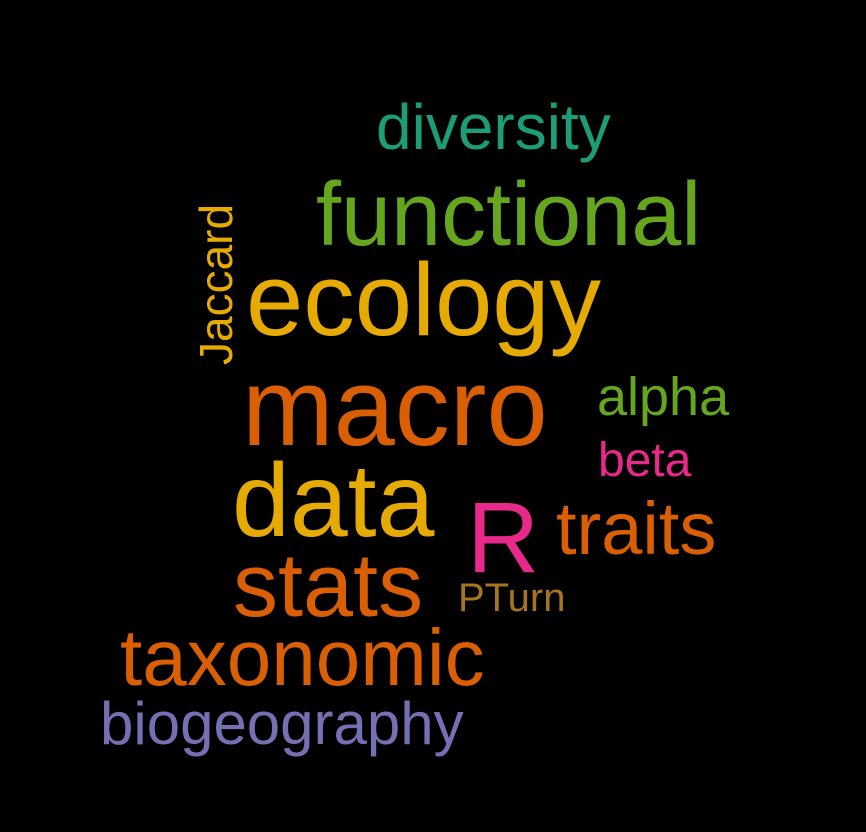 This screenshot has height=832, width=866. What do you see at coordinates (493, 127) in the screenshot?
I see `word-diversity: diversity` at bounding box center [493, 127].